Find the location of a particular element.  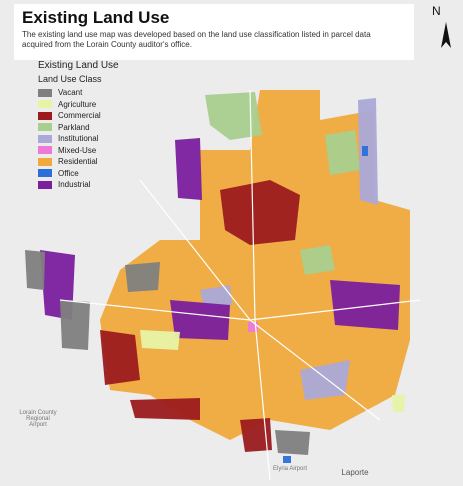

road is located at coordinates (260, 285).